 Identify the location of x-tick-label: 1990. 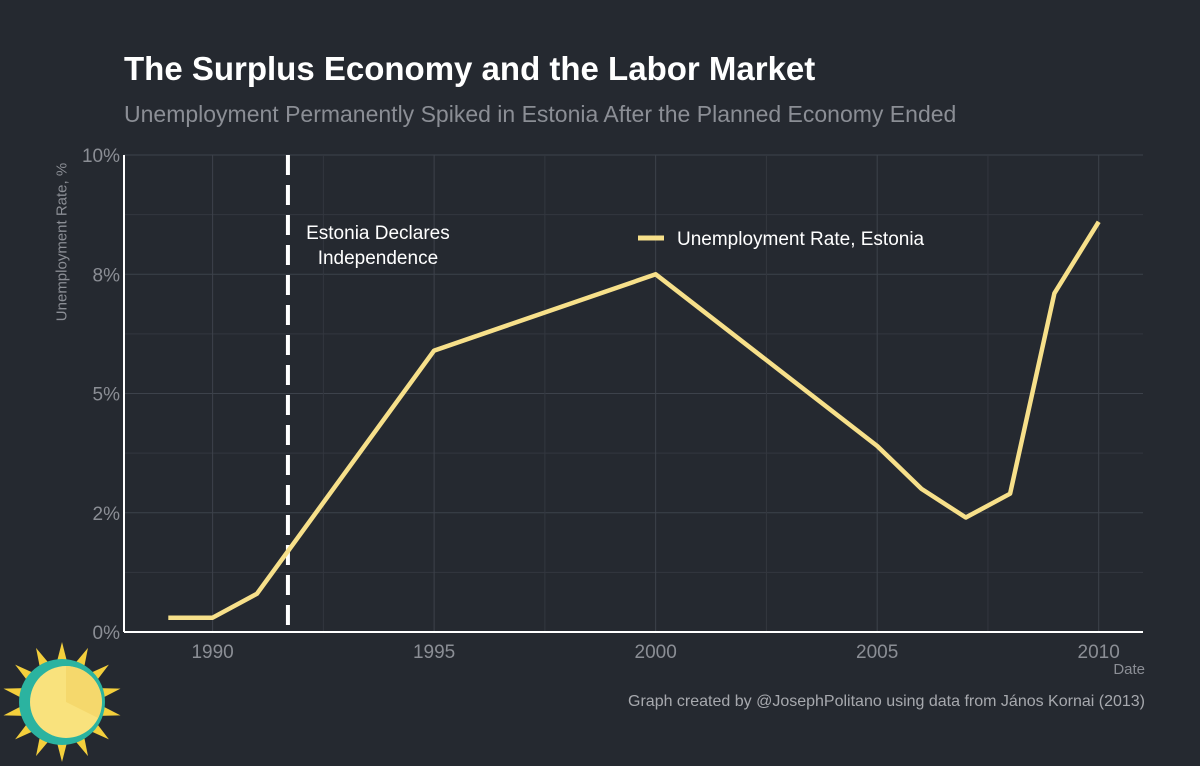
(212, 652).